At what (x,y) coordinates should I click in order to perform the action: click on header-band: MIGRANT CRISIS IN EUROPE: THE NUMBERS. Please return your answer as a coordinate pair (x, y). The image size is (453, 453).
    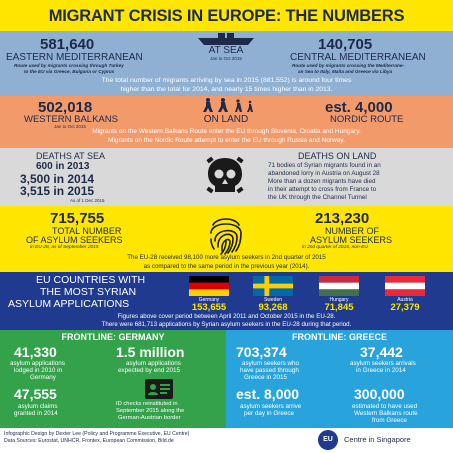
    Looking at the image, I should click on (226, 15).